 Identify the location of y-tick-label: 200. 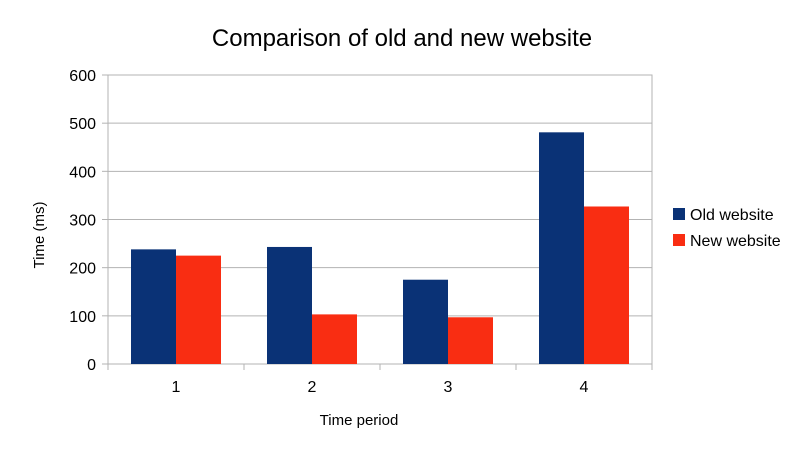
(82, 269).